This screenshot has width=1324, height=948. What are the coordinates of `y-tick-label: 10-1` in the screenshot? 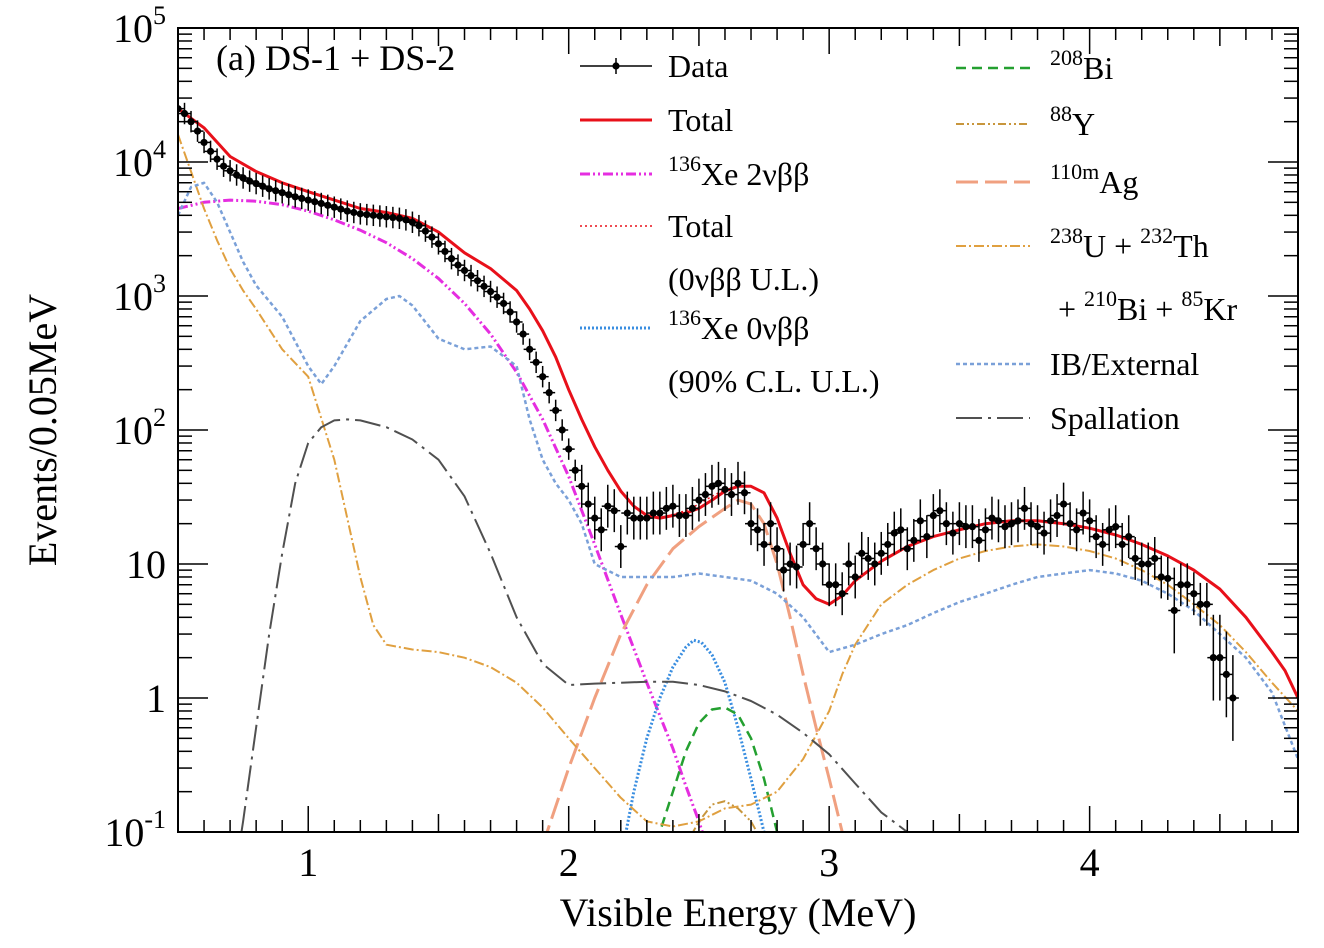 It's located at (135, 830).